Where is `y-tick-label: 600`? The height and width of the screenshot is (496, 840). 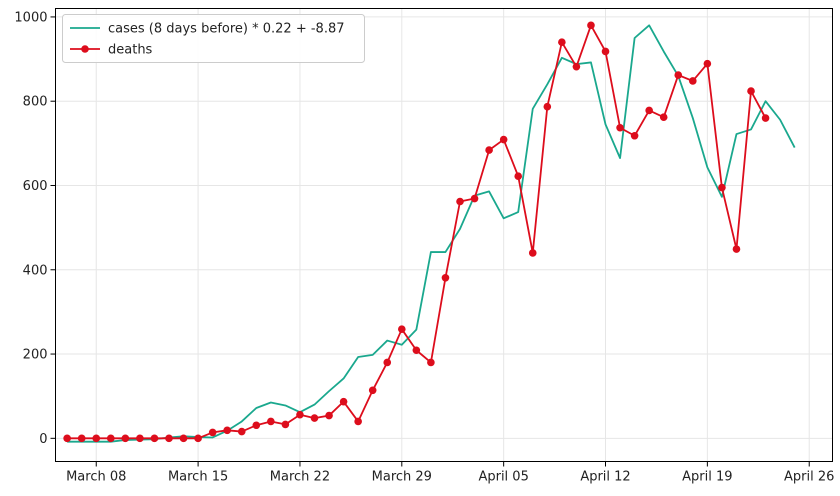
y-tick-label: 600 is located at coordinates (35, 186).